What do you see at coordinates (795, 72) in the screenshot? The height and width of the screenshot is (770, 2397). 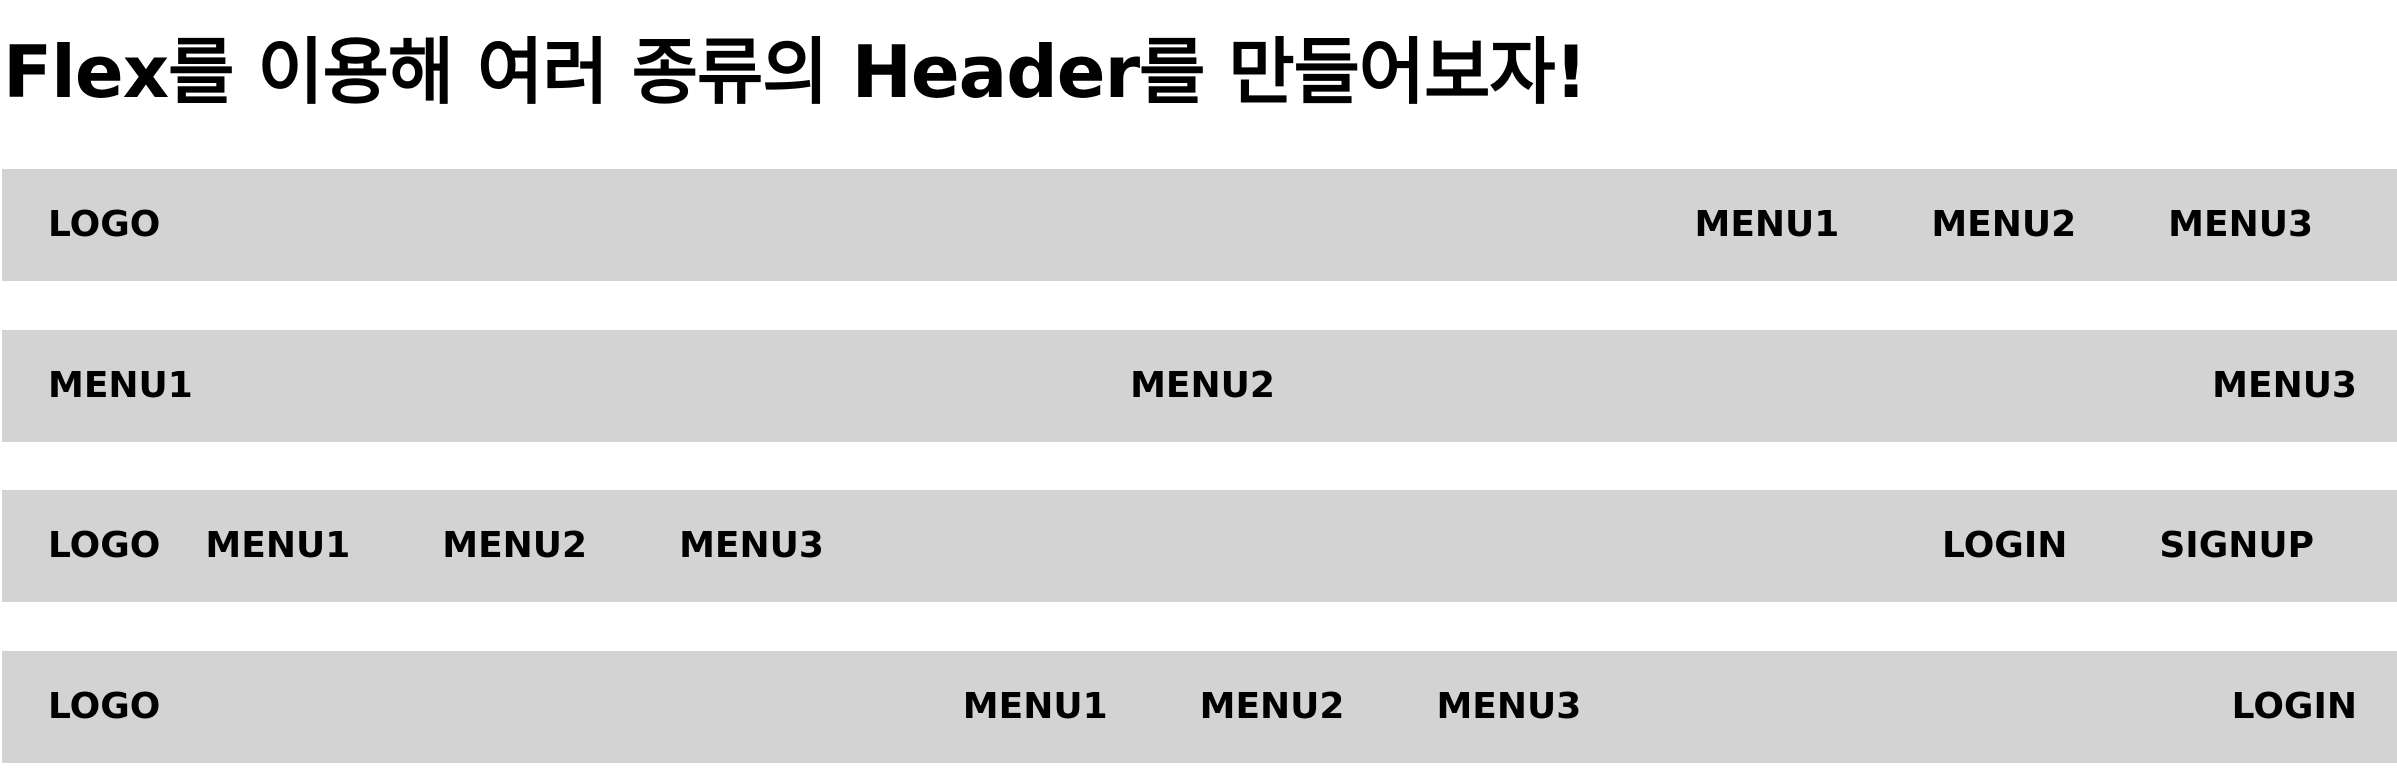 I see `page-title: Flex를 이용해 여러 종류의 Header를 만들어보자!` at bounding box center [795, 72].